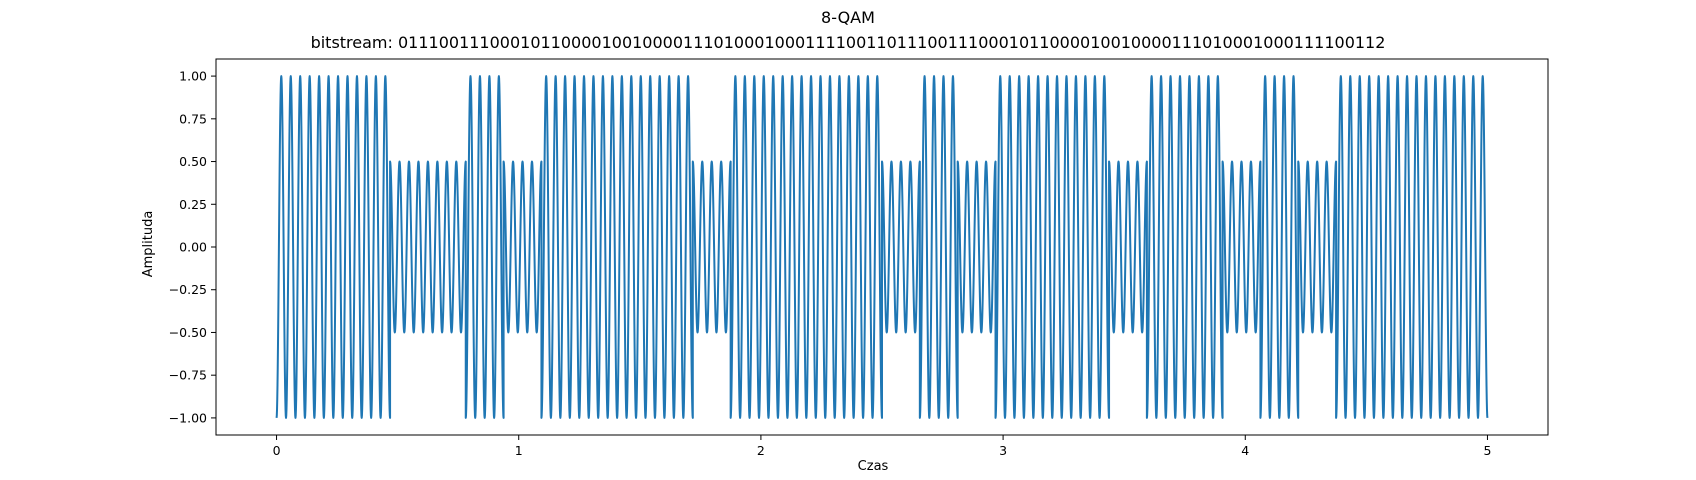  What do you see at coordinates (1487, 450) in the screenshot?
I see `x-tick-label: 5` at bounding box center [1487, 450].